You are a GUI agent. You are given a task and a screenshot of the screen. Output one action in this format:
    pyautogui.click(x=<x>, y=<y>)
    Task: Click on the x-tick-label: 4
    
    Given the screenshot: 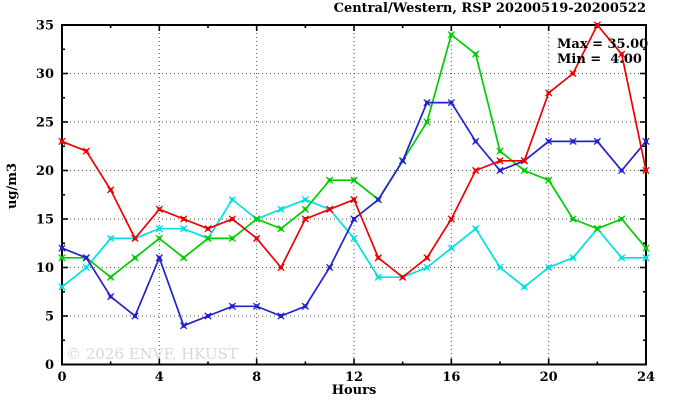 What is the action you would take?
    pyautogui.click(x=159, y=377)
    